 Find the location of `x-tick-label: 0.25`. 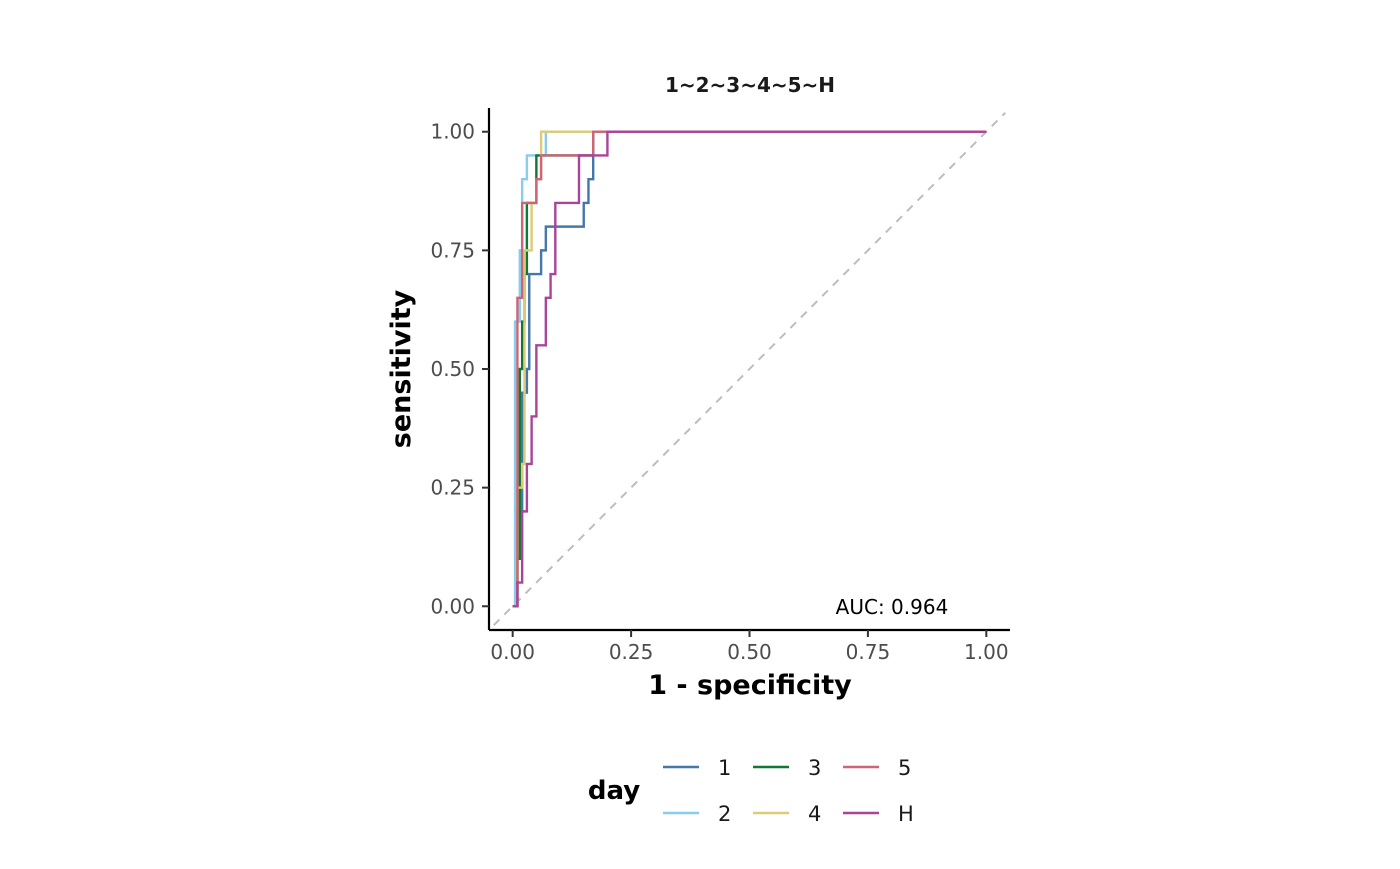

x-tick-label: 0.25 is located at coordinates (631, 652).